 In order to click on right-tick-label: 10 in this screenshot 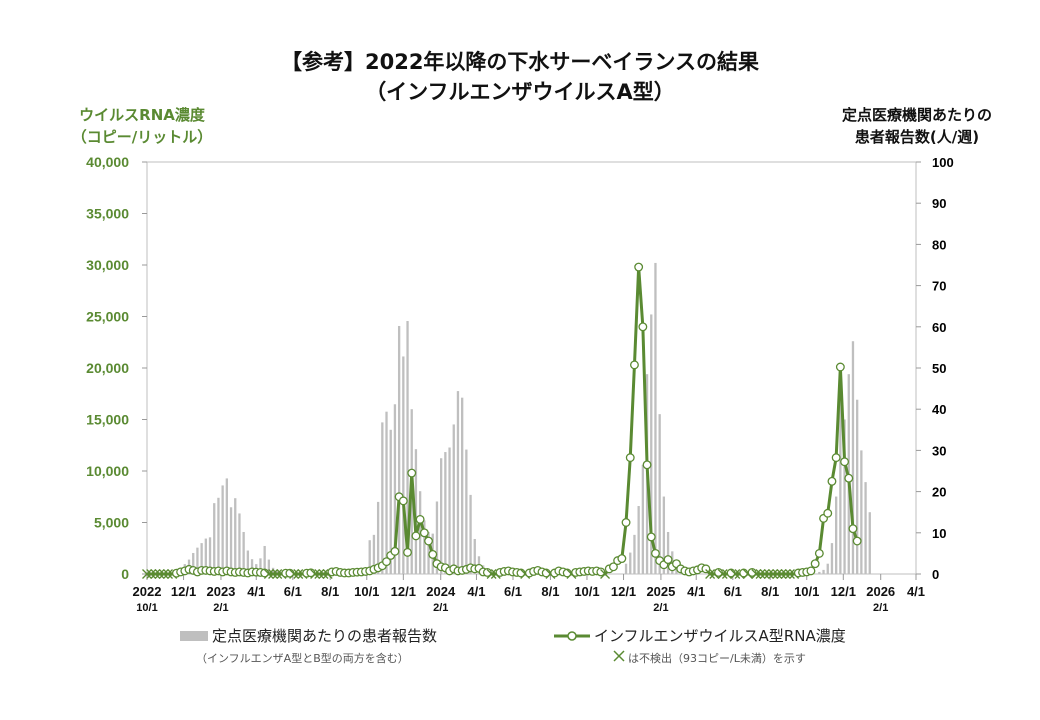, I will do `click(939, 533)`.